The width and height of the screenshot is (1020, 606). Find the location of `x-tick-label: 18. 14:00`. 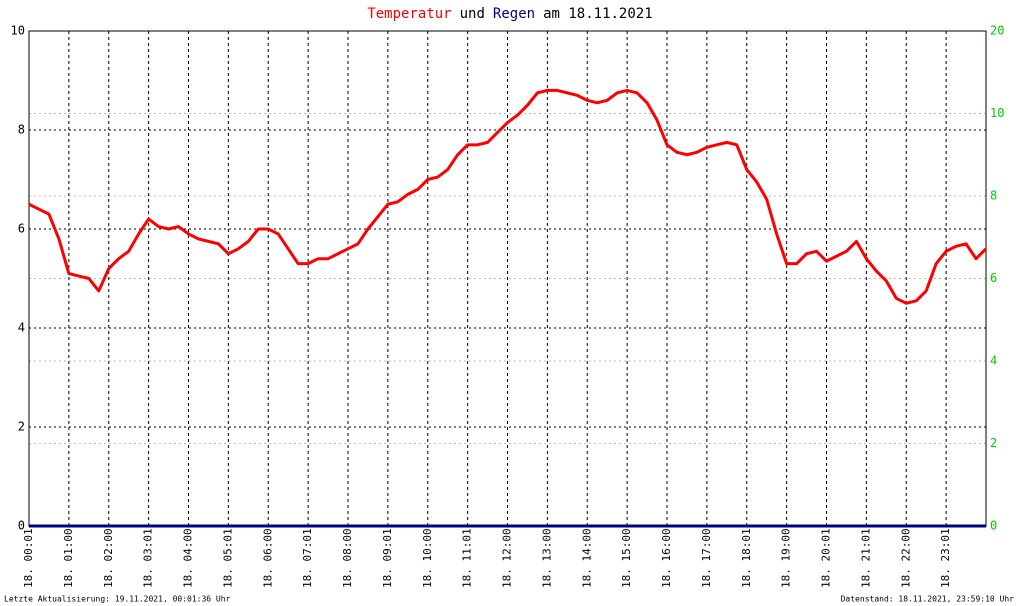

x-tick-label: 18. 14:00 is located at coordinates (586, 558).